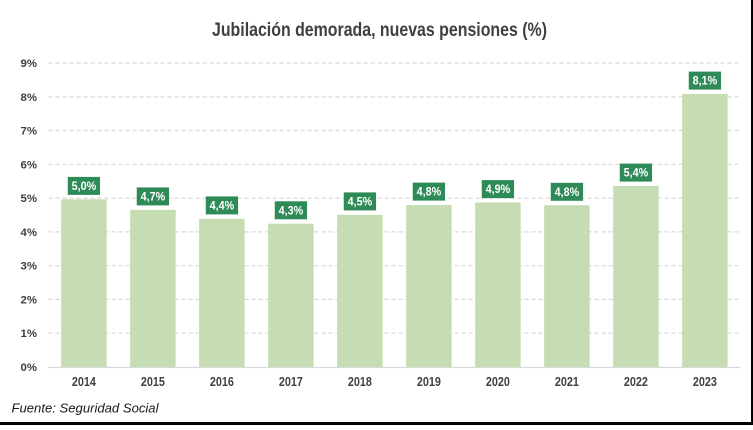 The image size is (753, 430). What do you see at coordinates (84, 381) in the screenshot?
I see `svg-text: 2014` at bounding box center [84, 381].